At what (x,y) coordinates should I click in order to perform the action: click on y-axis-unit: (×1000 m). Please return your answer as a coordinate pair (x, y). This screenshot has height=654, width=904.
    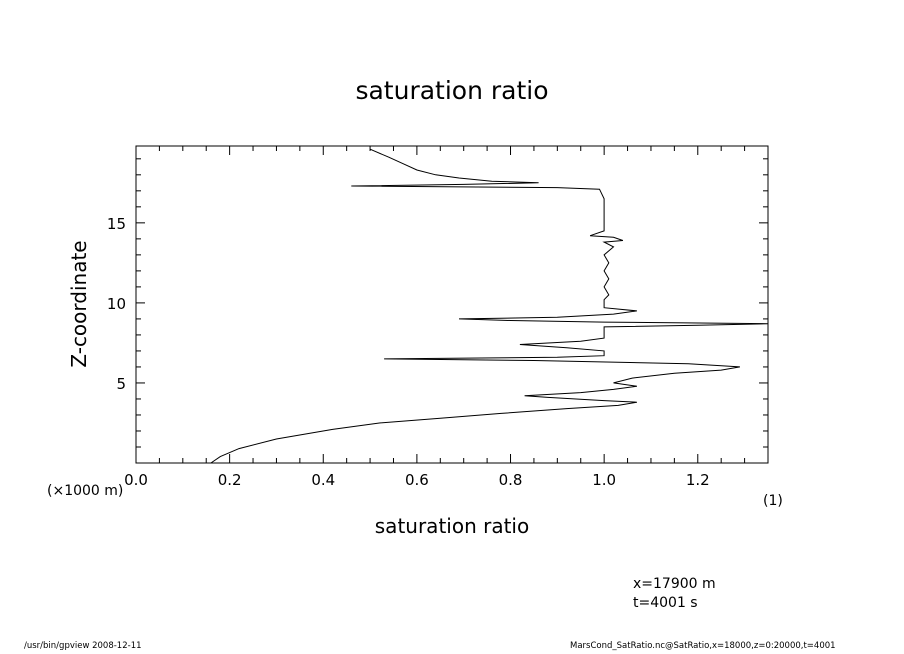
    Looking at the image, I should click on (85, 491).